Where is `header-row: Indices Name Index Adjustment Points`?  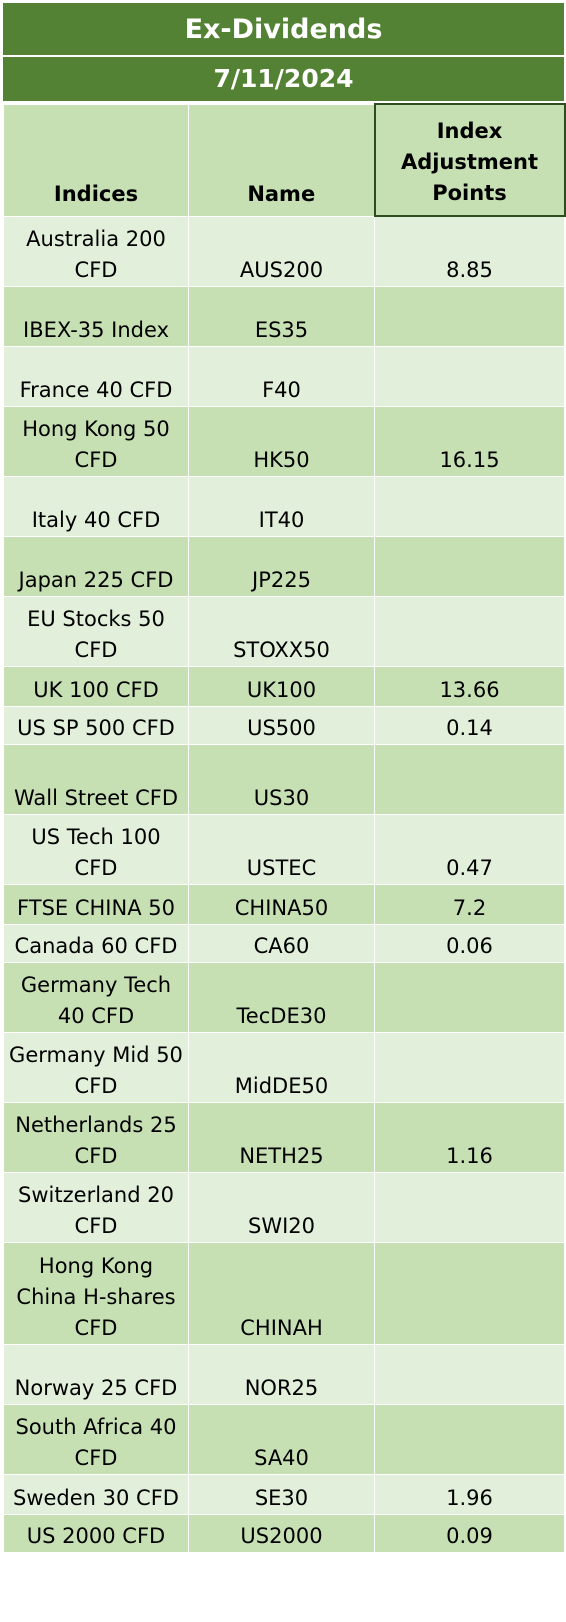 header-row: Indices Name Index Adjustment Points is located at coordinates (284, 160).